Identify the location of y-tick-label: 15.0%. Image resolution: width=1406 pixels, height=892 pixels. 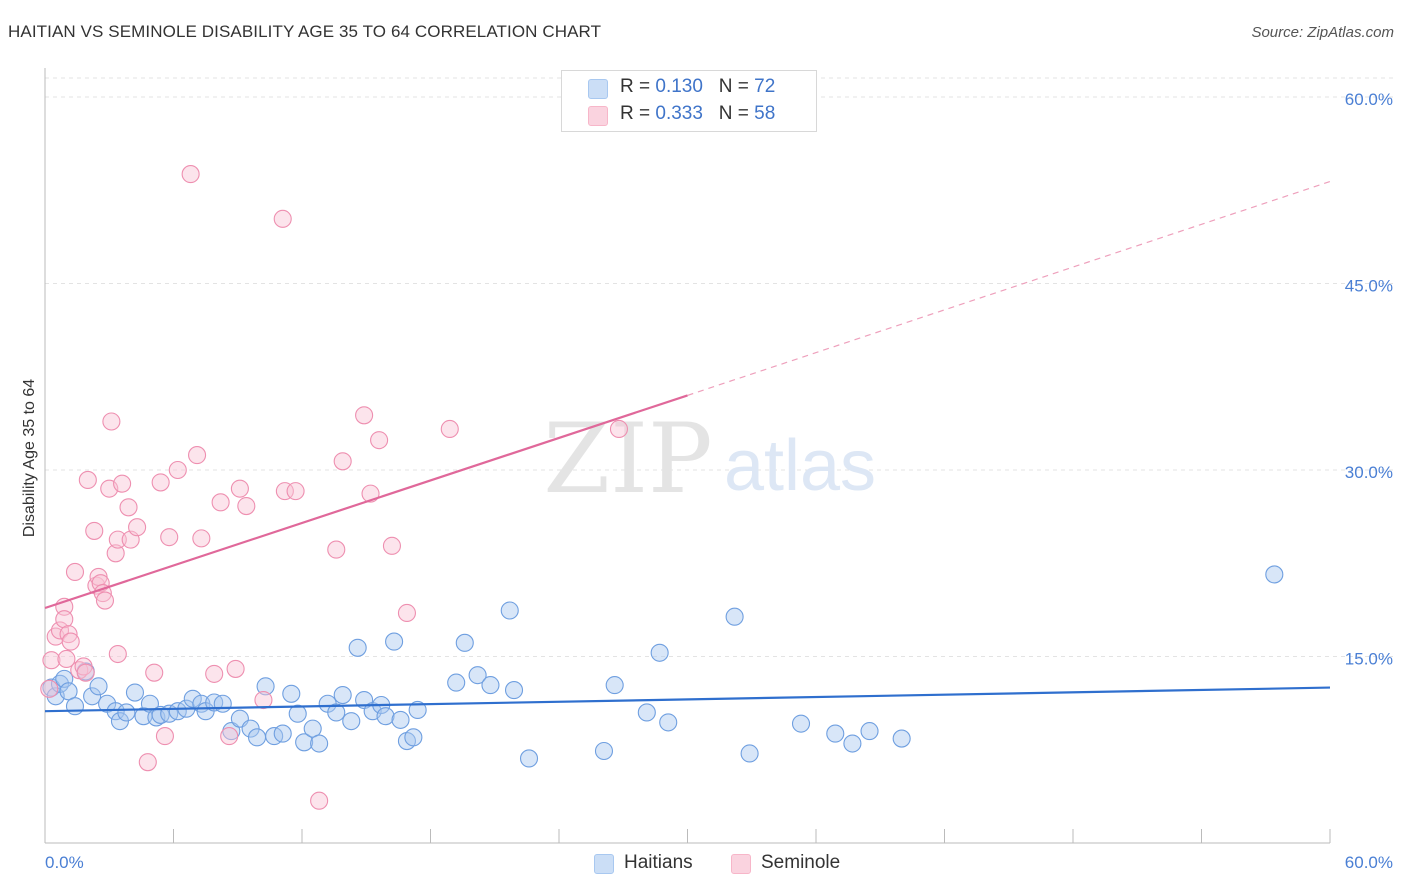
(1369, 659).